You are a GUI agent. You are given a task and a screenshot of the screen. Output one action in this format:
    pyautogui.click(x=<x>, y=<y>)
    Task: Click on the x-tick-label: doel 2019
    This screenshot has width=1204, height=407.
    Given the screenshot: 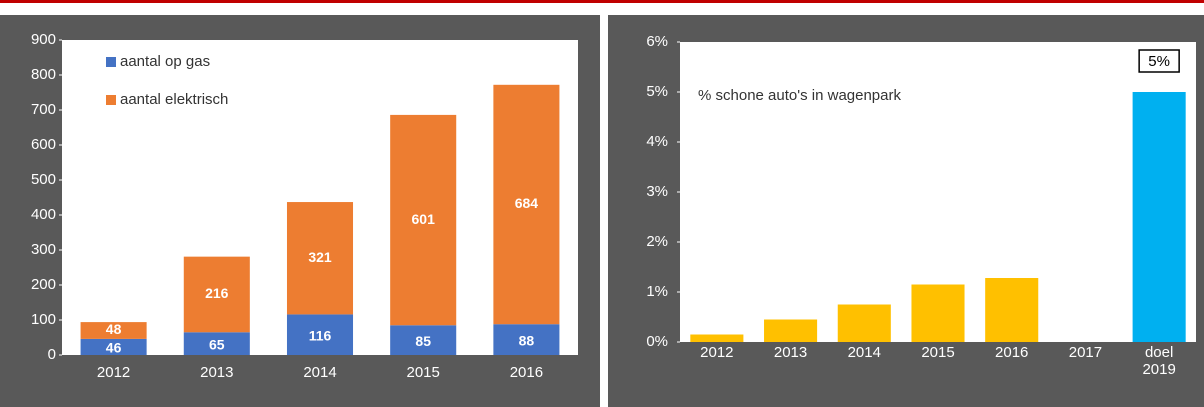 What is the action you would take?
    pyautogui.click(x=1159, y=361)
    